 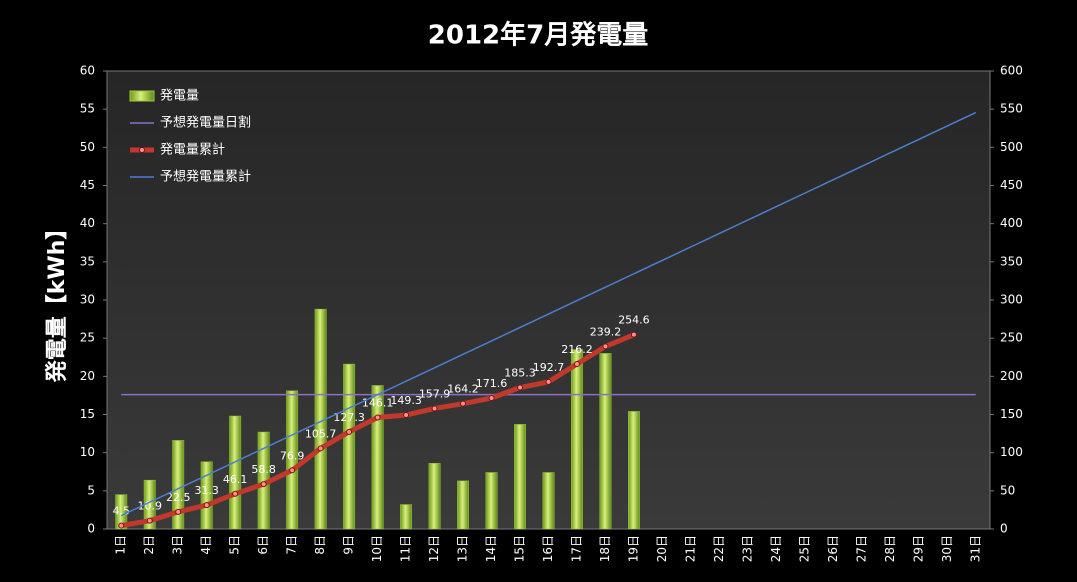 I want to click on y2-tick-label: 200, so click(x=1011, y=376).